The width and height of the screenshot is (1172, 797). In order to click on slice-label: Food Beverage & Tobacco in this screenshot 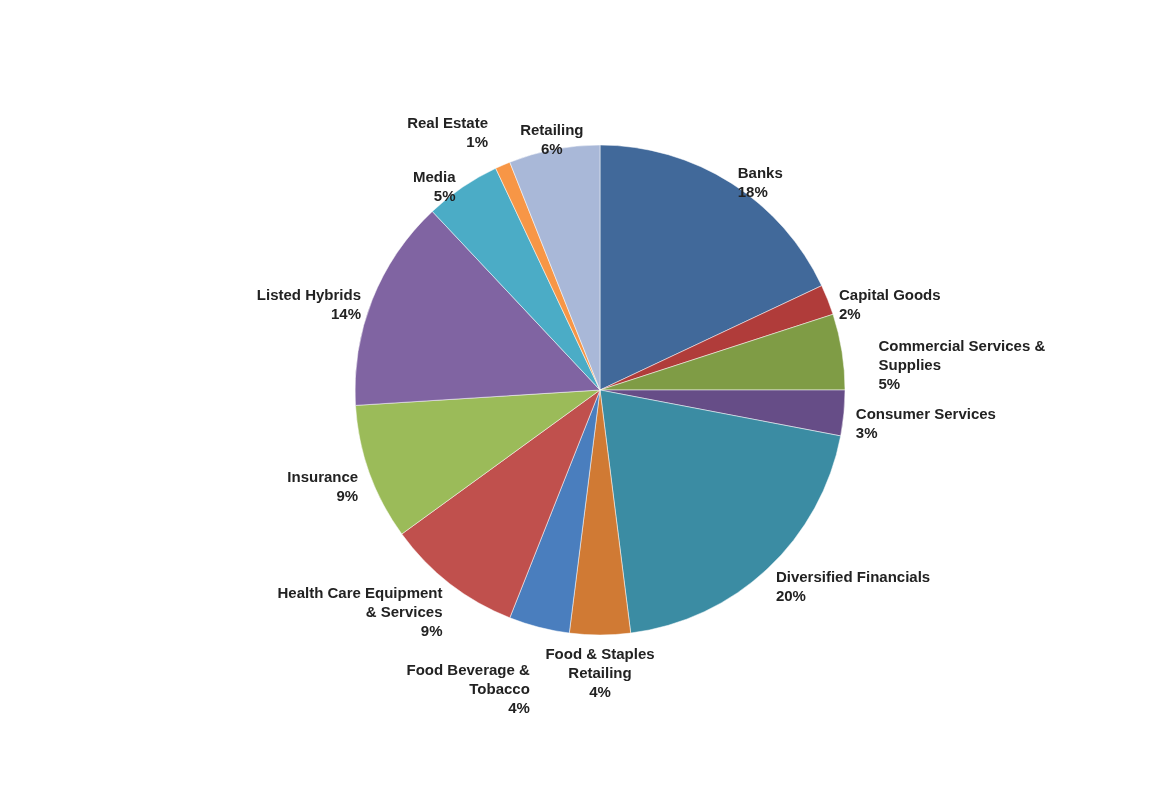, I will do `click(468, 679)`.